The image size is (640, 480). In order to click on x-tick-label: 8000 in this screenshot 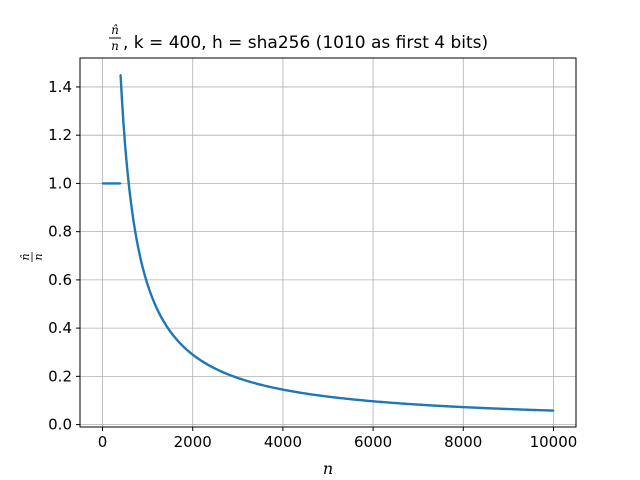, I will do `click(463, 442)`.